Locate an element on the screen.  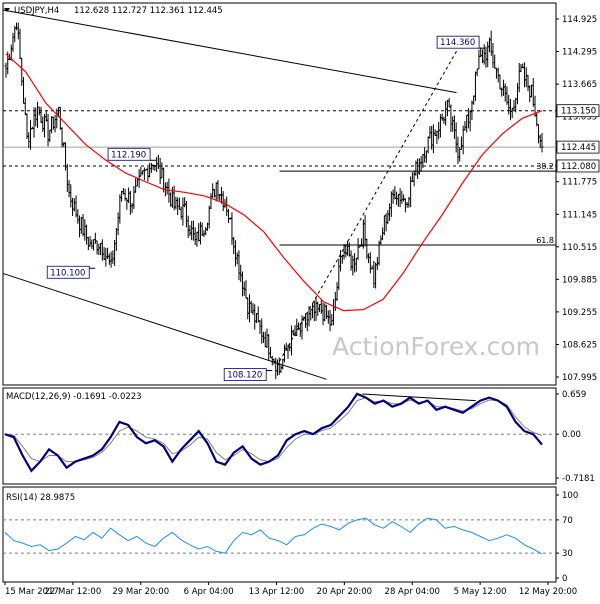
symbol-label: USDJPY,H4 is located at coordinates (36, 11).